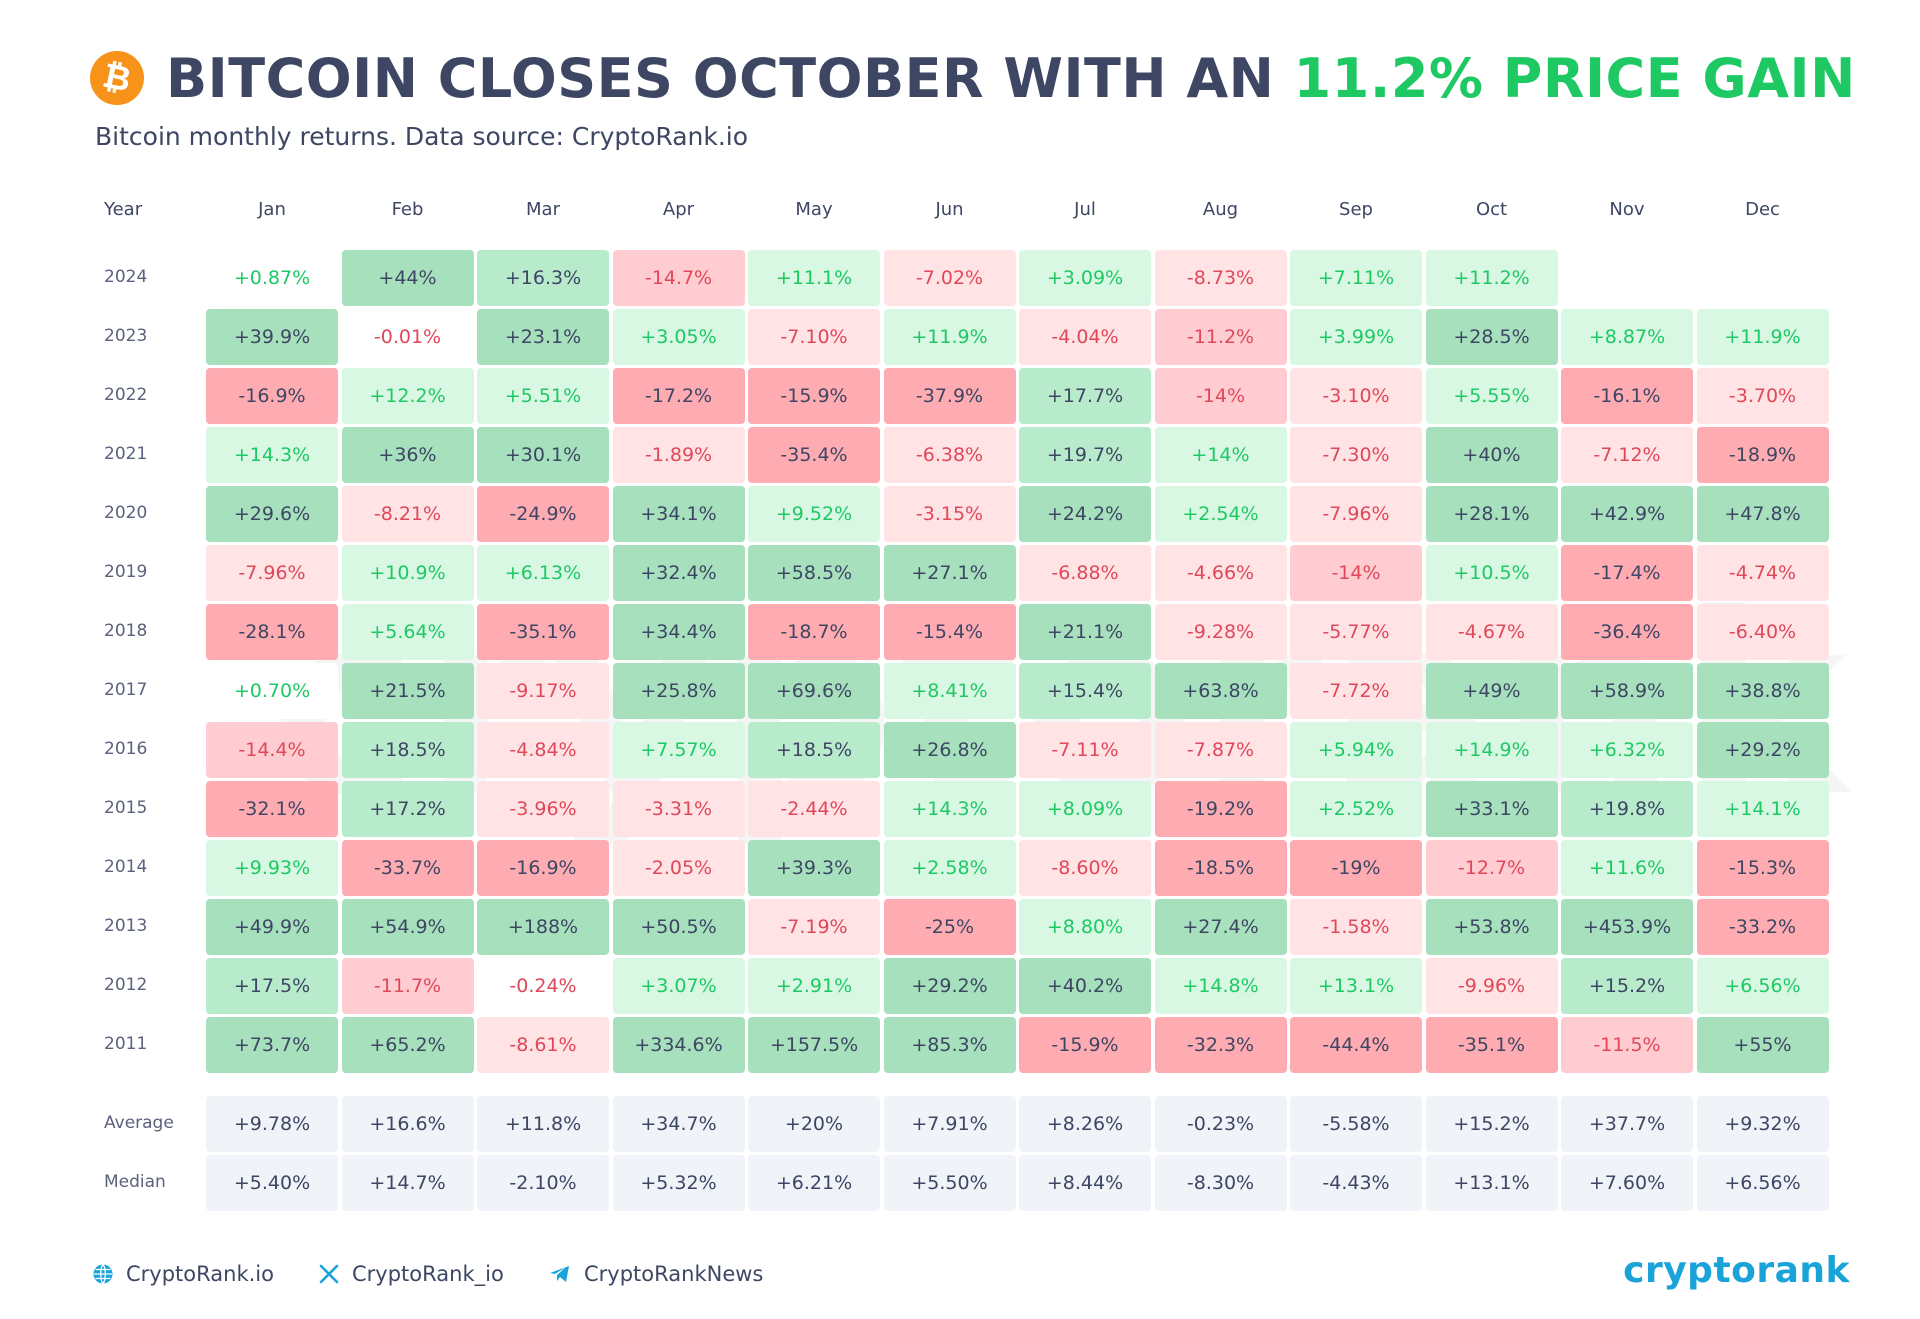  What do you see at coordinates (543, 1045) in the screenshot?
I see `return-cell: -8.61%` at bounding box center [543, 1045].